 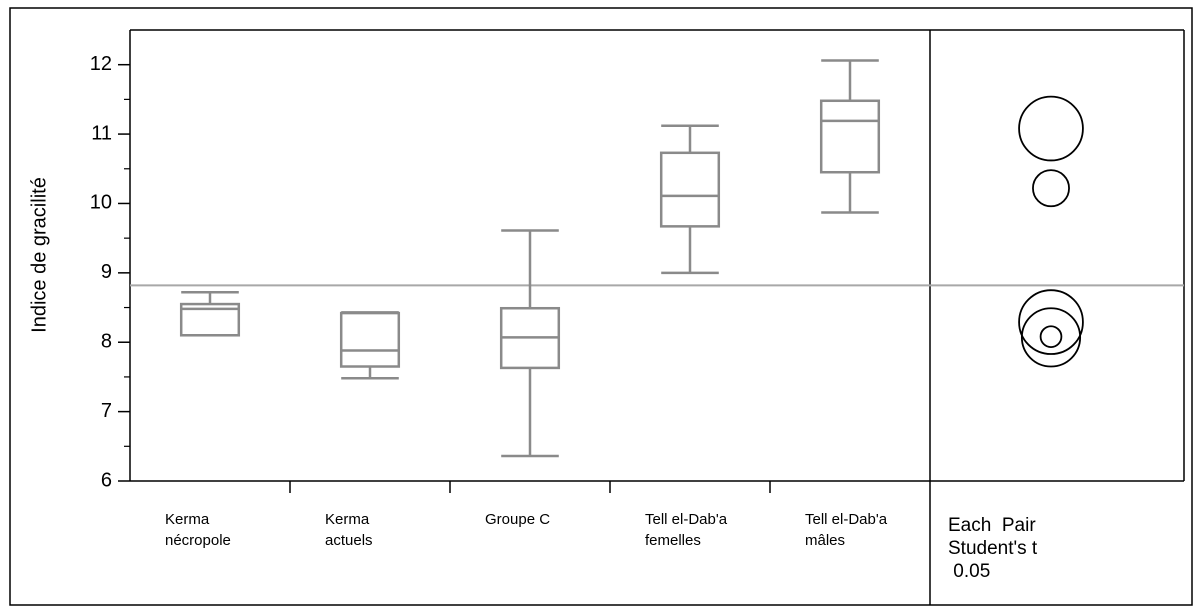 I want to click on y-tick-label: 11, so click(x=101, y=133).